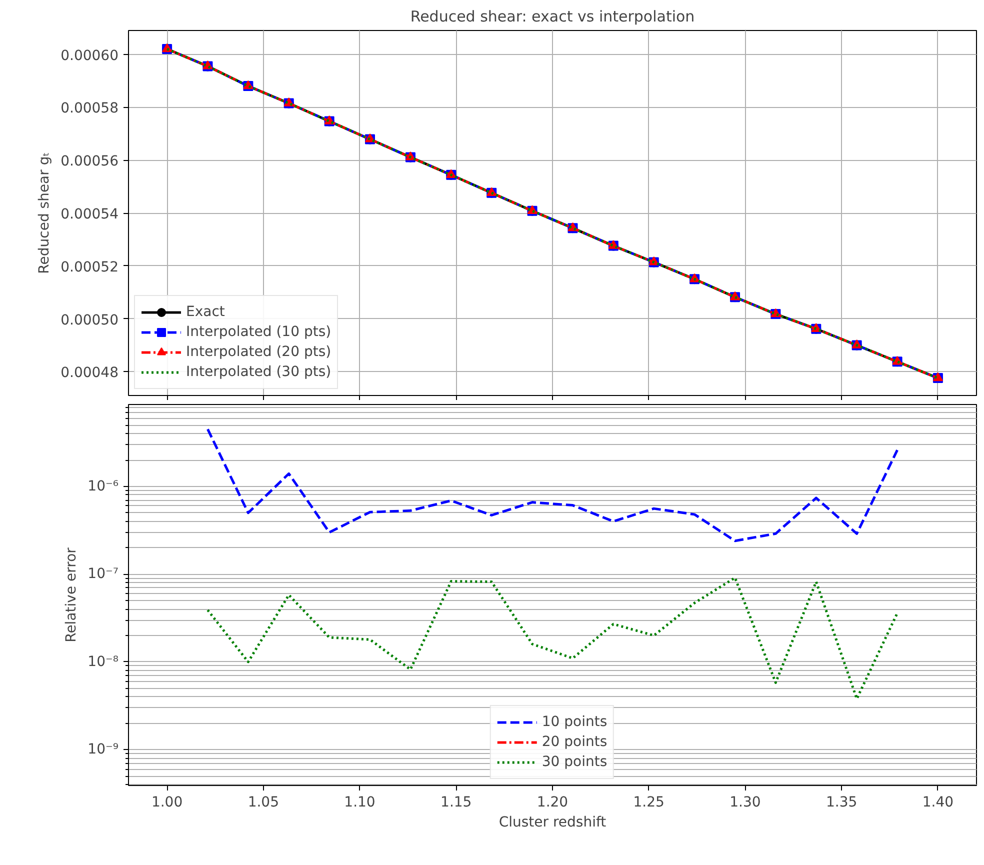 Image resolution: width=984 pixels, height=865 pixels. Describe the element at coordinates (360, 802) in the screenshot. I see `x-tick-label: 1.10` at that location.